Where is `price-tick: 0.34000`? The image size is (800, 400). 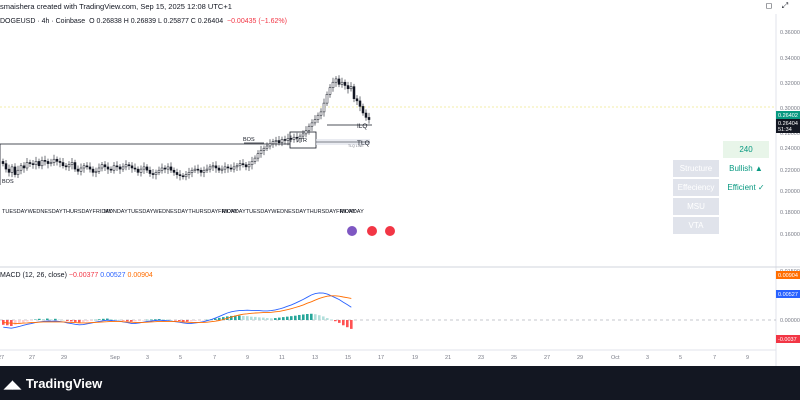 price-tick: 0.34000 is located at coordinates (790, 59).